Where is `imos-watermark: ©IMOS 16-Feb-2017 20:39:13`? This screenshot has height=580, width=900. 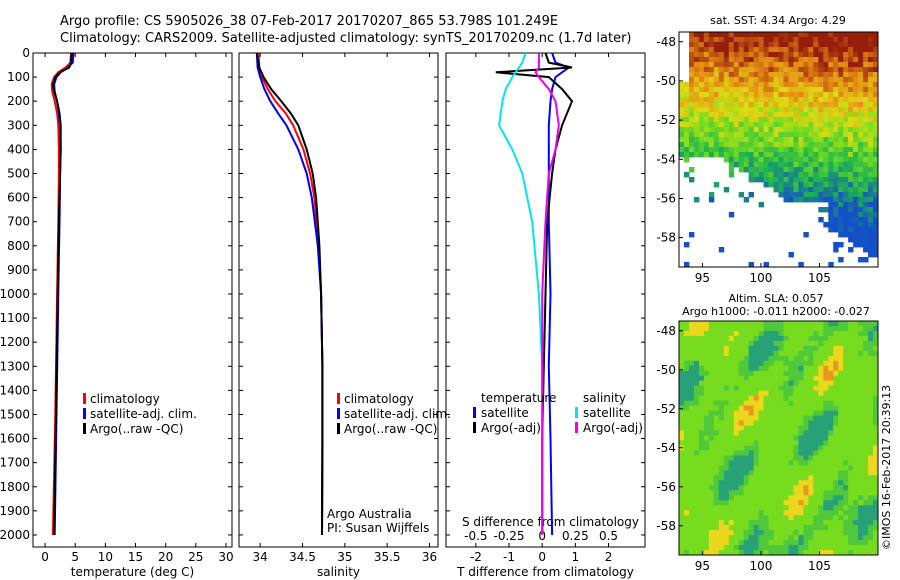 imos-watermark: ©IMOS 16-Feb-2017 20:39:13 is located at coordinates (886, 467).